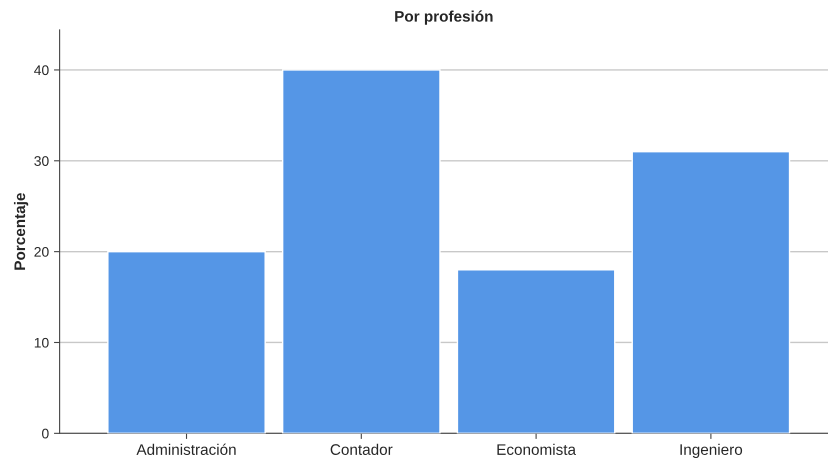 The height and width of the screenshot is (461, 828). What do you see at coordinates (41, 161) in the screenshot?
I see `y-tick-label: 30` at bounding box center [41, 161].